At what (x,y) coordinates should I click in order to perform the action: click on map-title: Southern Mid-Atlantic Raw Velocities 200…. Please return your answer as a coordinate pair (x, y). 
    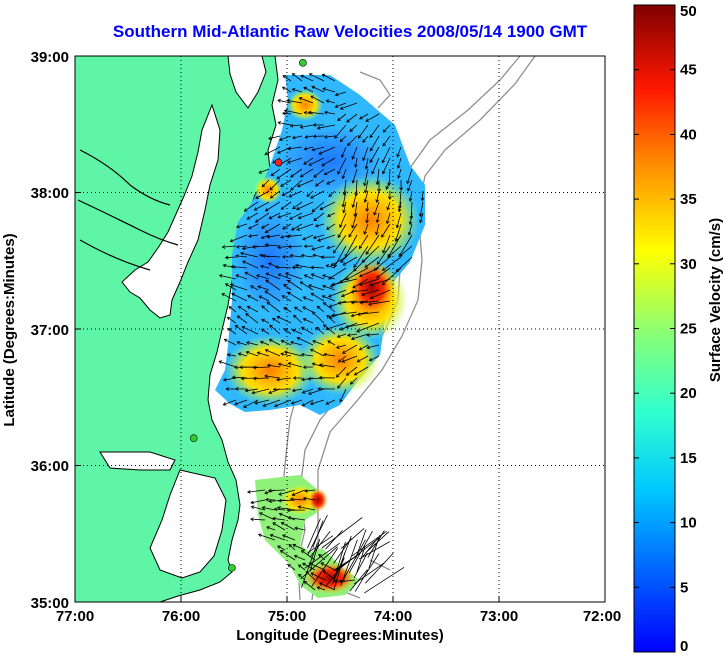
    Looking at the image, I should click on (350, 31).